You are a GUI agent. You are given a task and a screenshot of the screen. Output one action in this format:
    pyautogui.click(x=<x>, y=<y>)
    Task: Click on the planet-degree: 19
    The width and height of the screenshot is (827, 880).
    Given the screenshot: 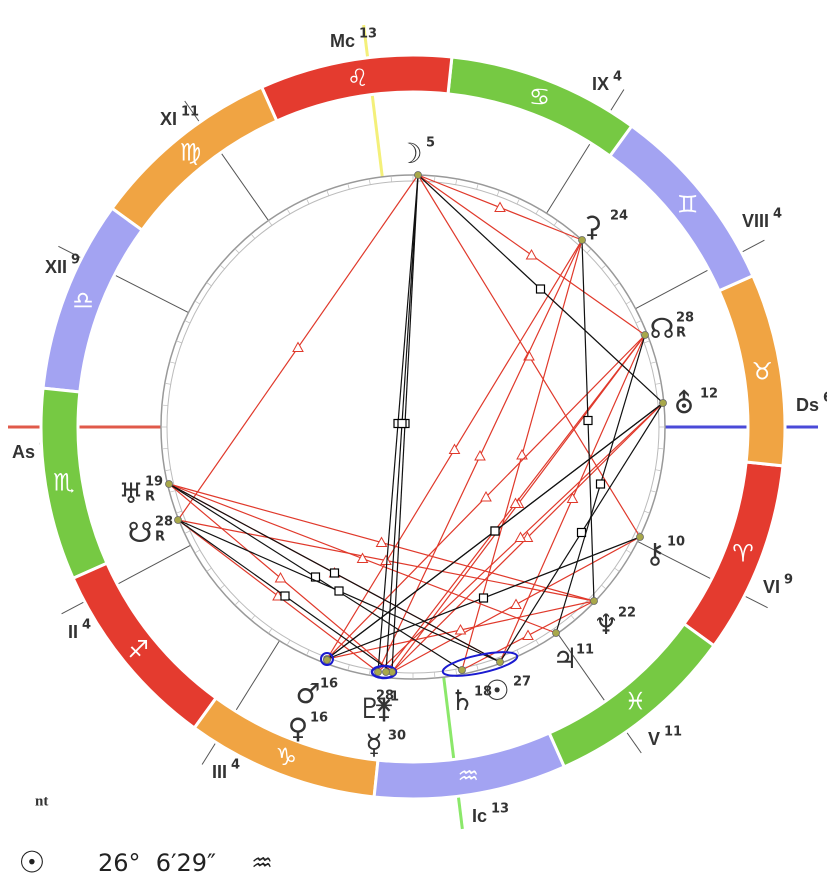 What is the action you would take?
    pyautogui.click(x=154, y=482)
    